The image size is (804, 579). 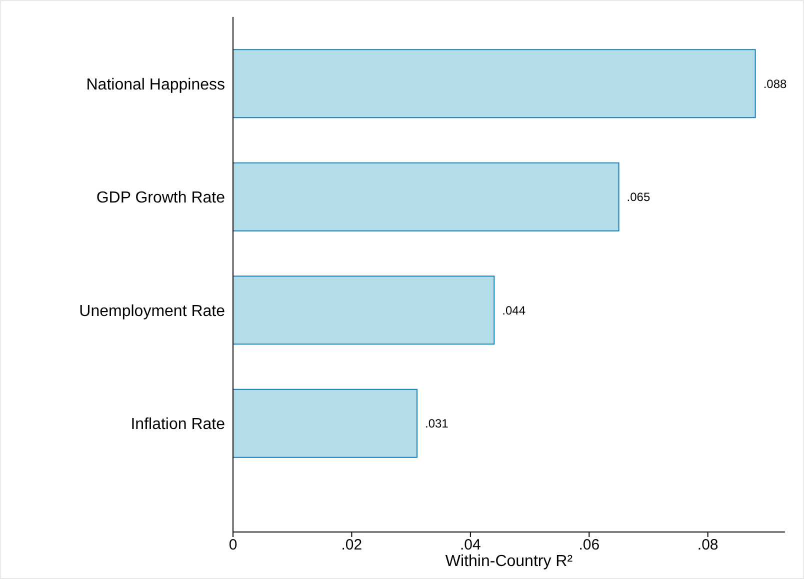 I want to click on y-tick-label: National Happiness, so click(x=155, y=85).